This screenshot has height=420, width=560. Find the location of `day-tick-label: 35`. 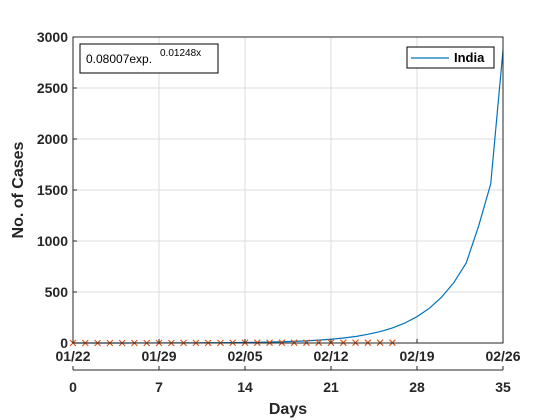

day-tick-label: 35 is located at coordinates (503, 387).